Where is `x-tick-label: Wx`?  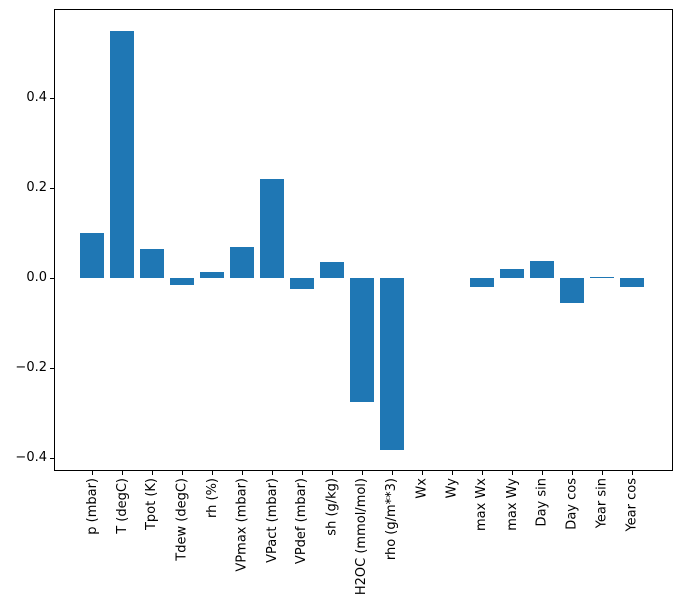 x-tick-label: Wx is located at coordinates (422, 488).